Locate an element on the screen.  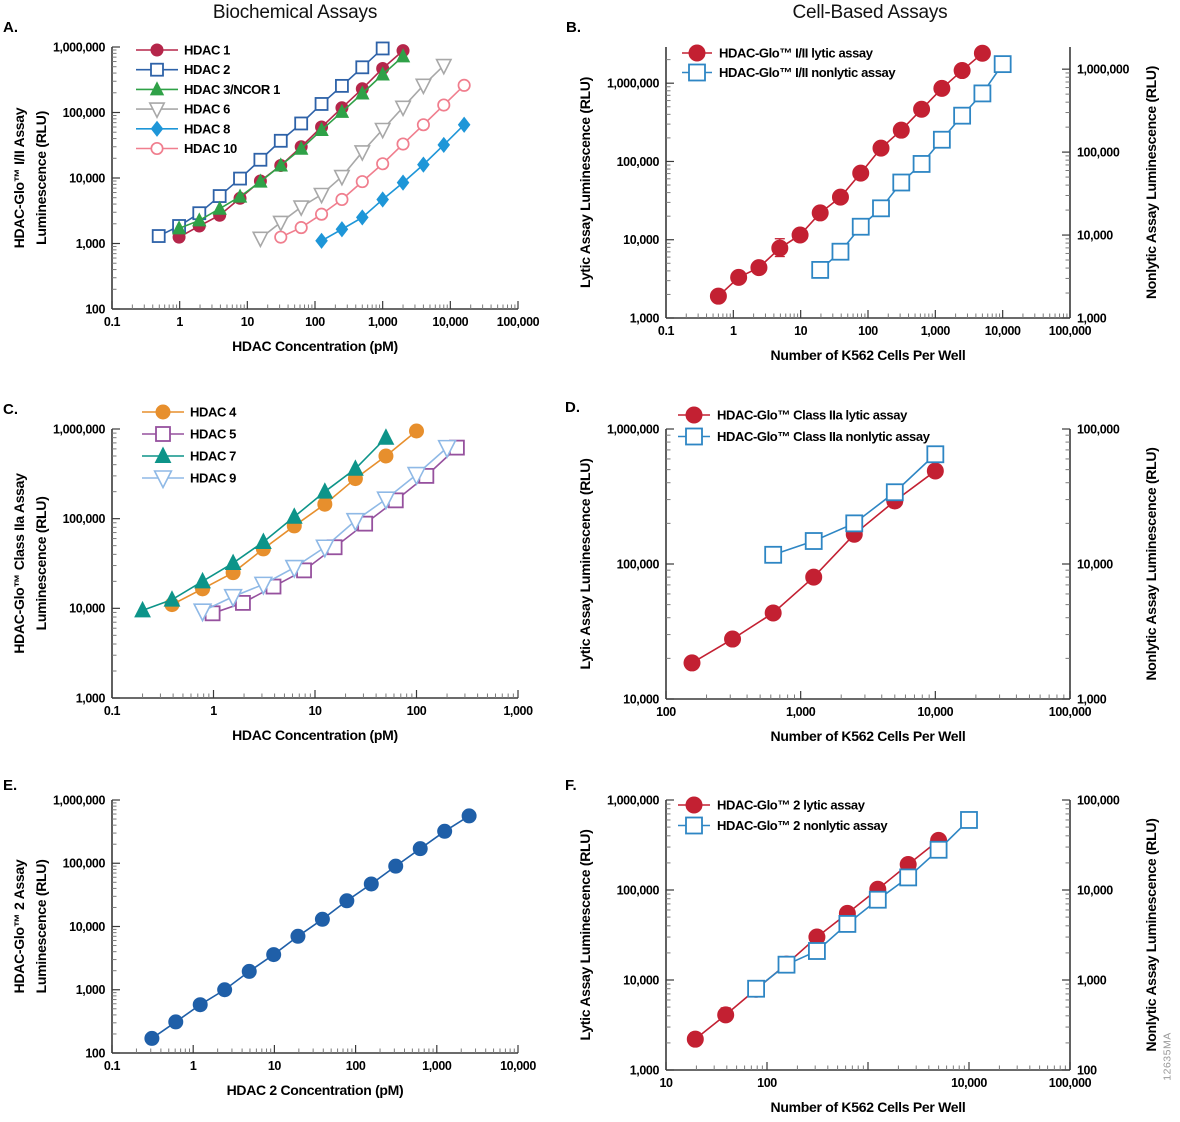
legend-label: HDAC 7 is located at coordinates (213, 456).